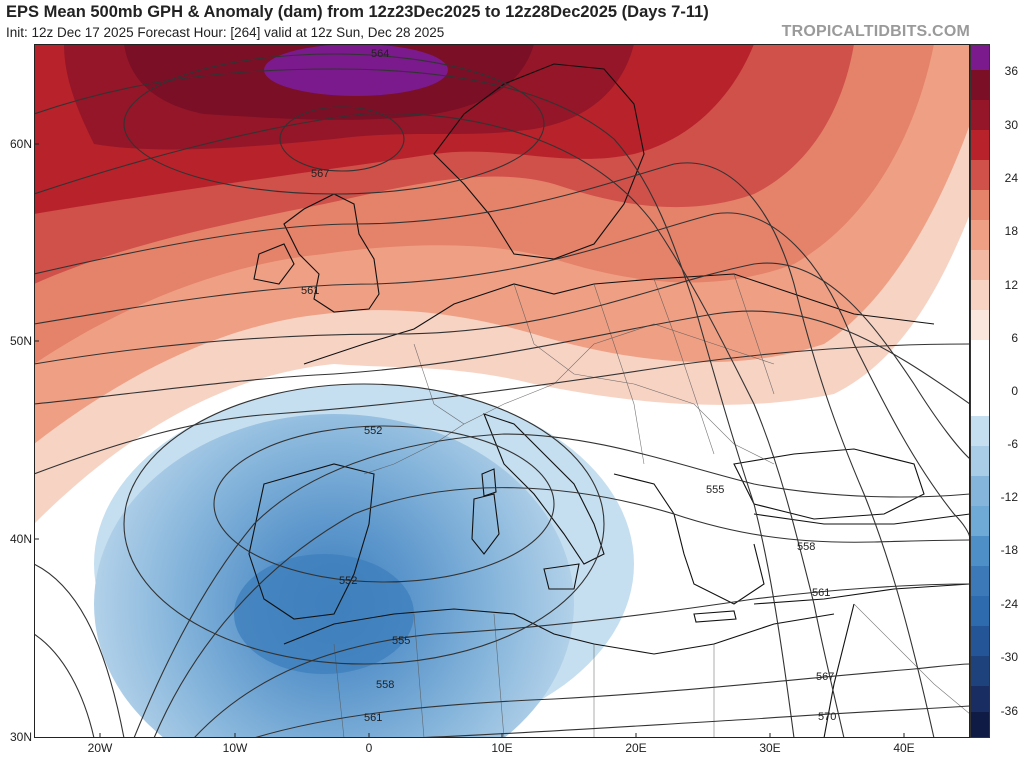 This screenshot has height=757, width=1024. I want to click on iberia-coast, so click(311, 541).